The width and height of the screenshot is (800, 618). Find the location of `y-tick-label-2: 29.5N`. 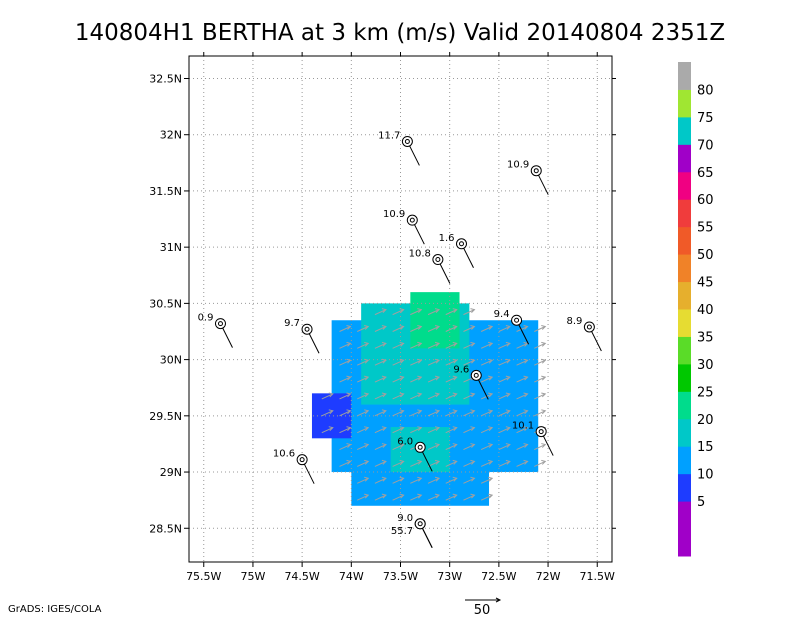

y-tick-label-2: 29.5N is located at coordinates (165, 416).